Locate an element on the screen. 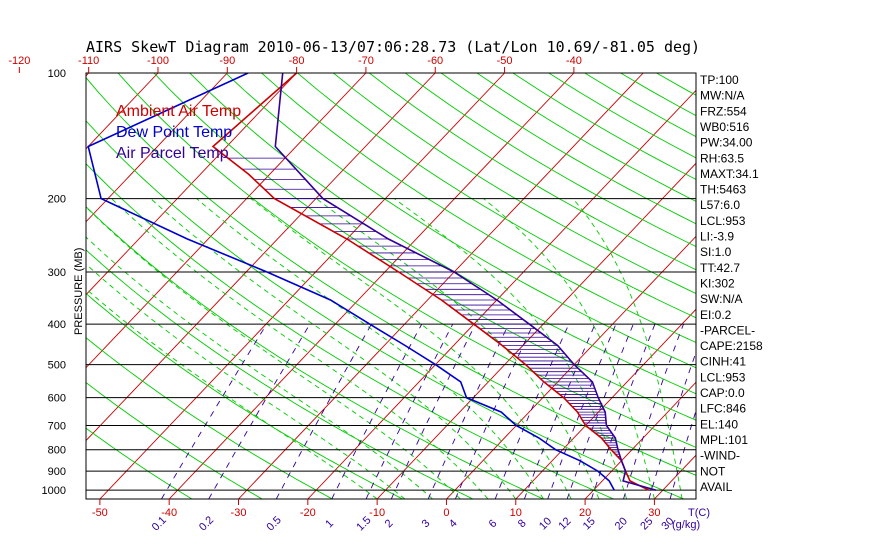 The width and height of the screenshot is (870, 560). index-entry: TT:42.7 is located at coordinates (720, 268).